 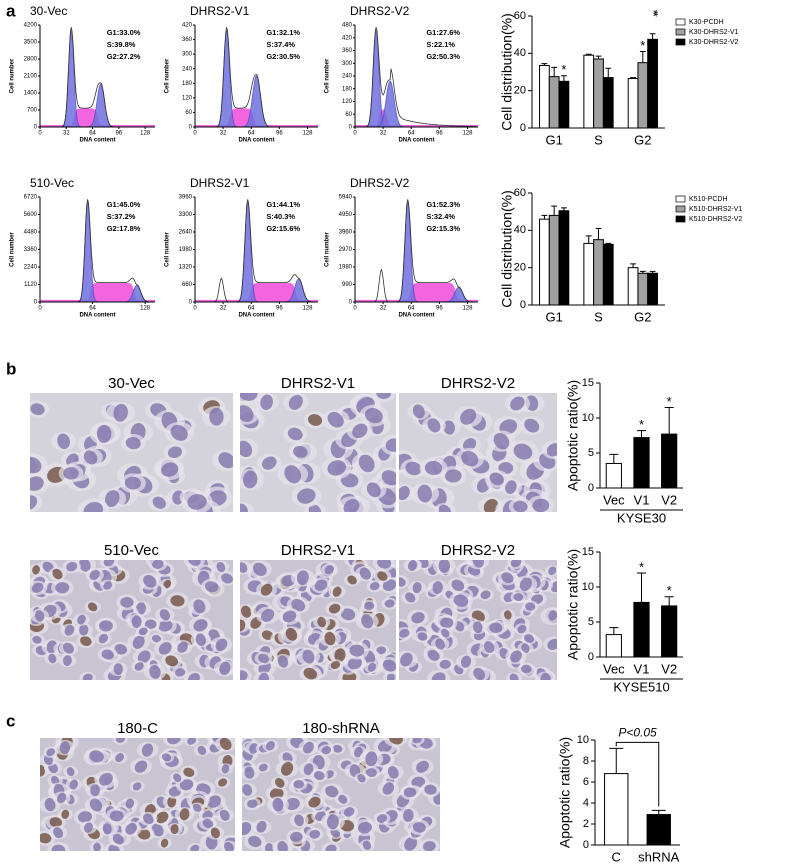 I want to click on y-tick-label: 2800, so click(x=31, y=60).